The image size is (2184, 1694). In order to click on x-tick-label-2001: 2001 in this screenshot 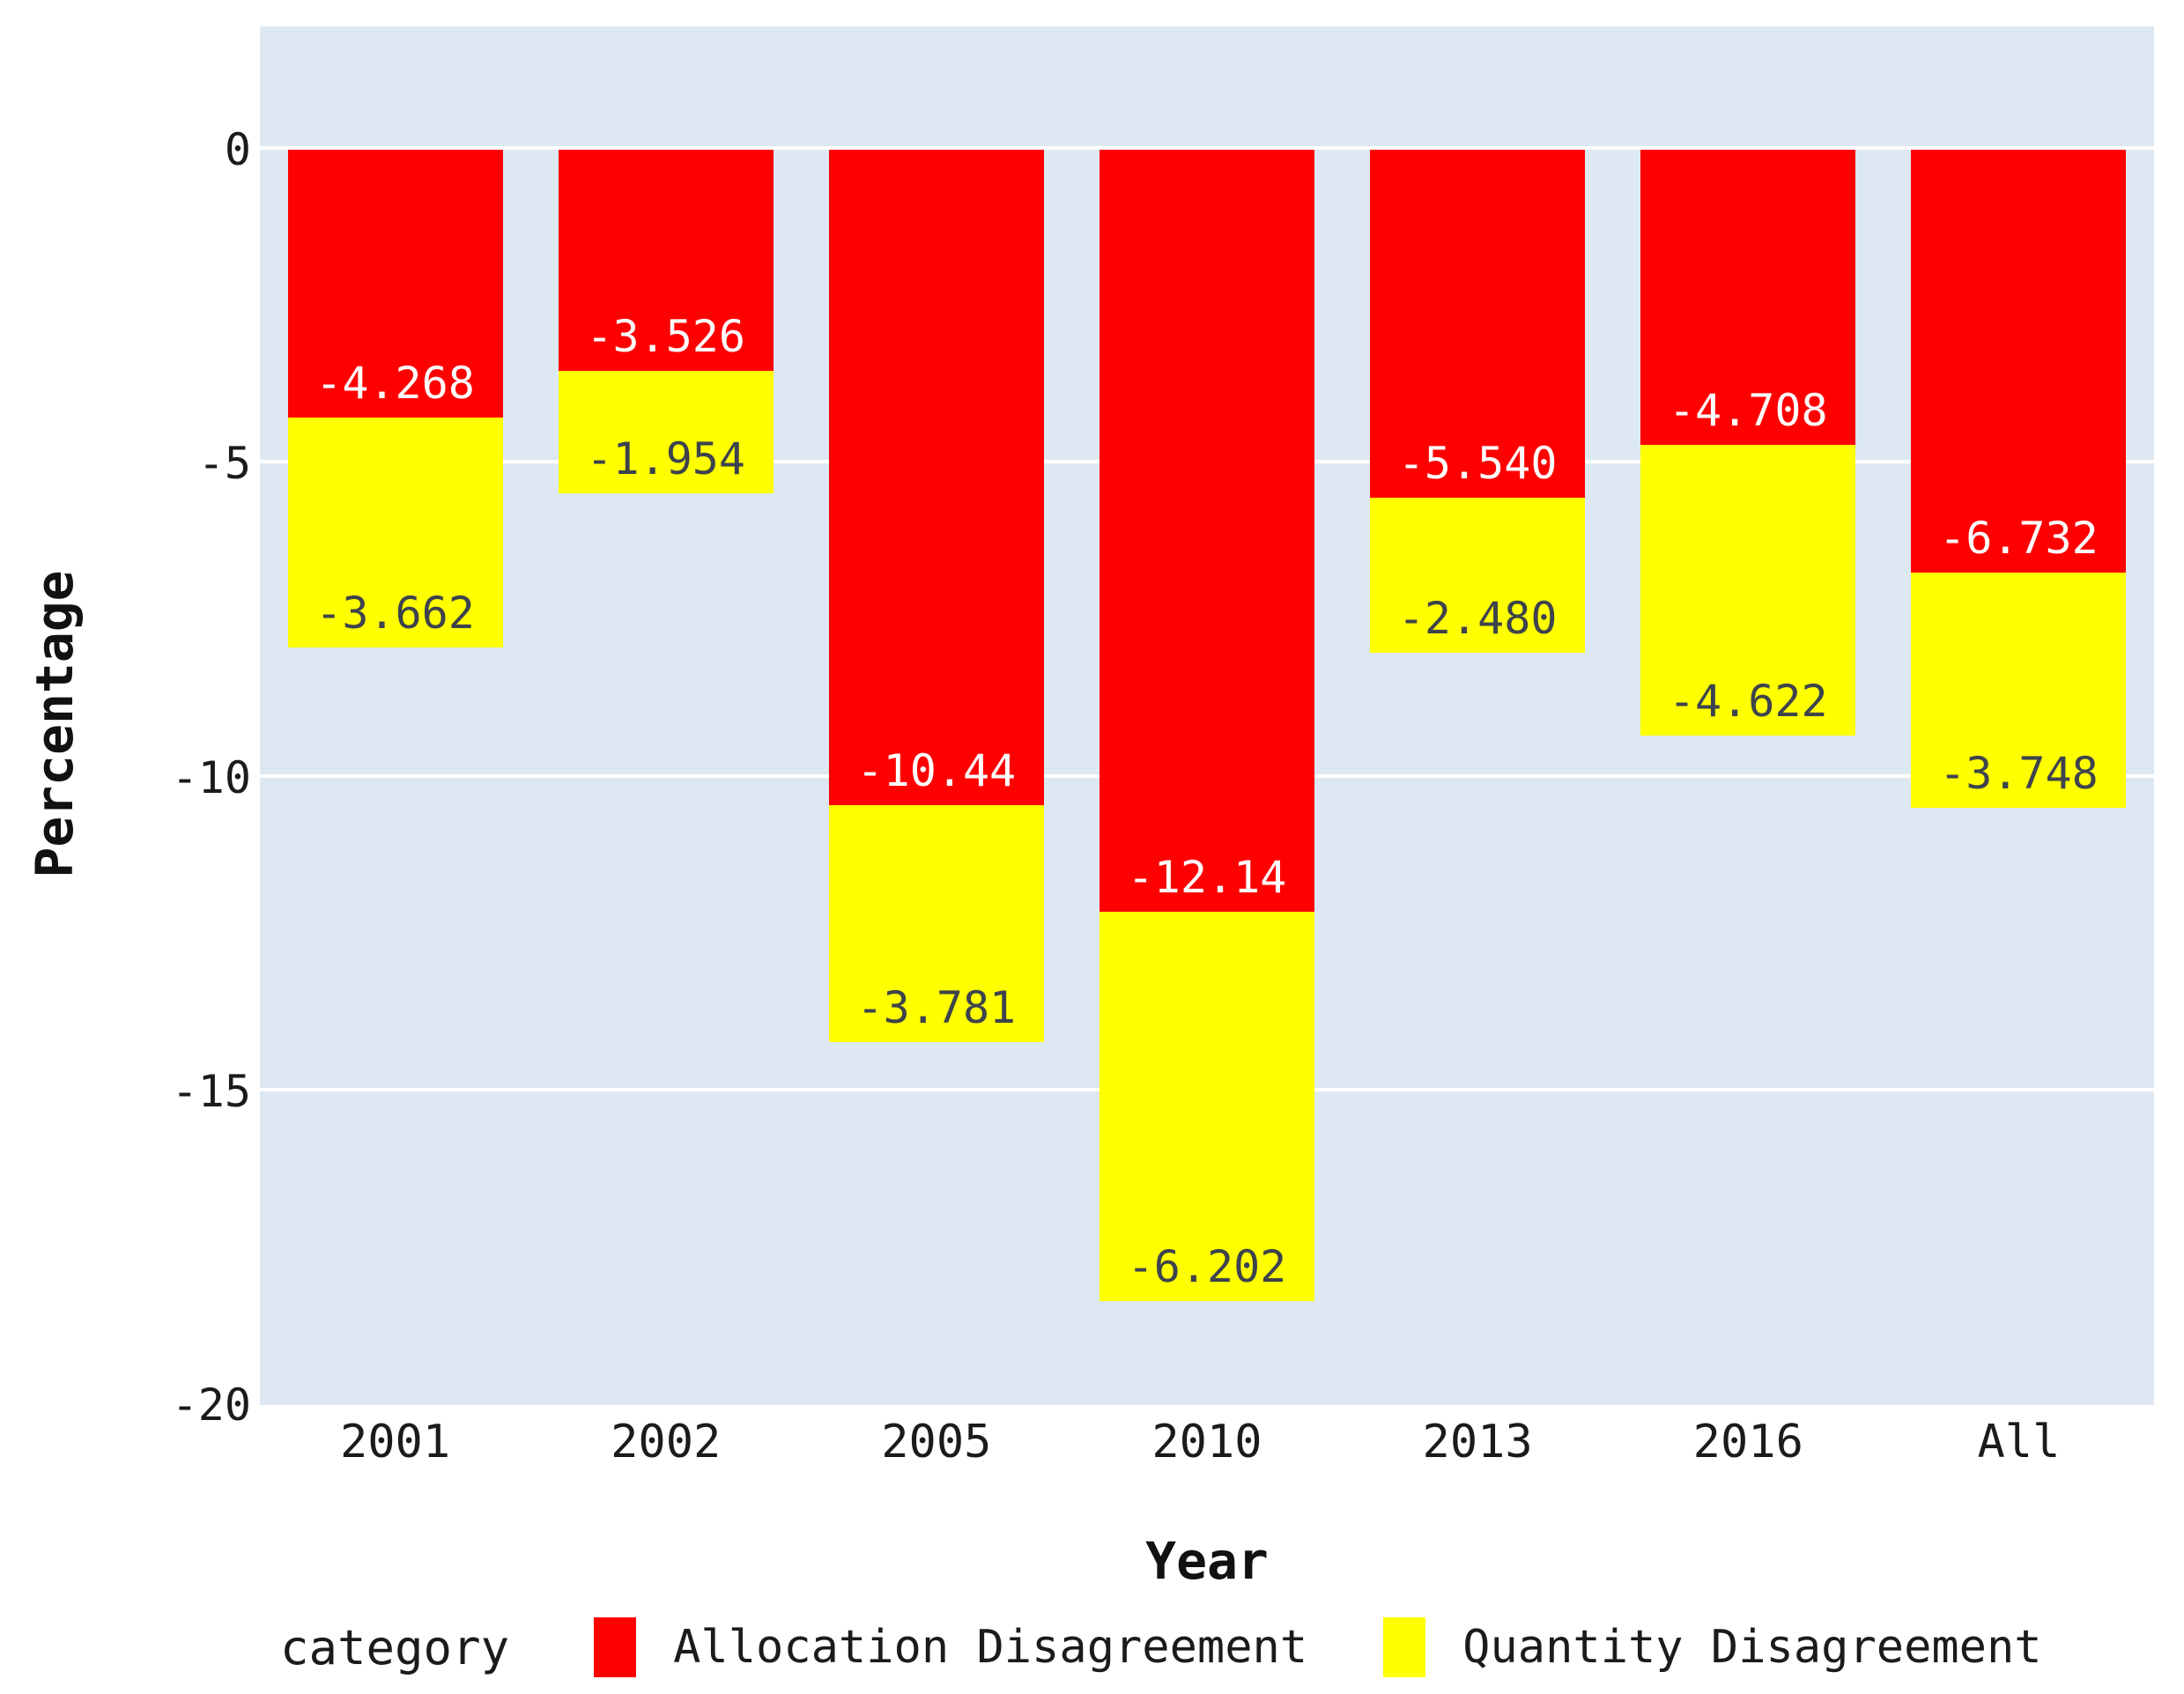, I will do `click(395, 1442)`.